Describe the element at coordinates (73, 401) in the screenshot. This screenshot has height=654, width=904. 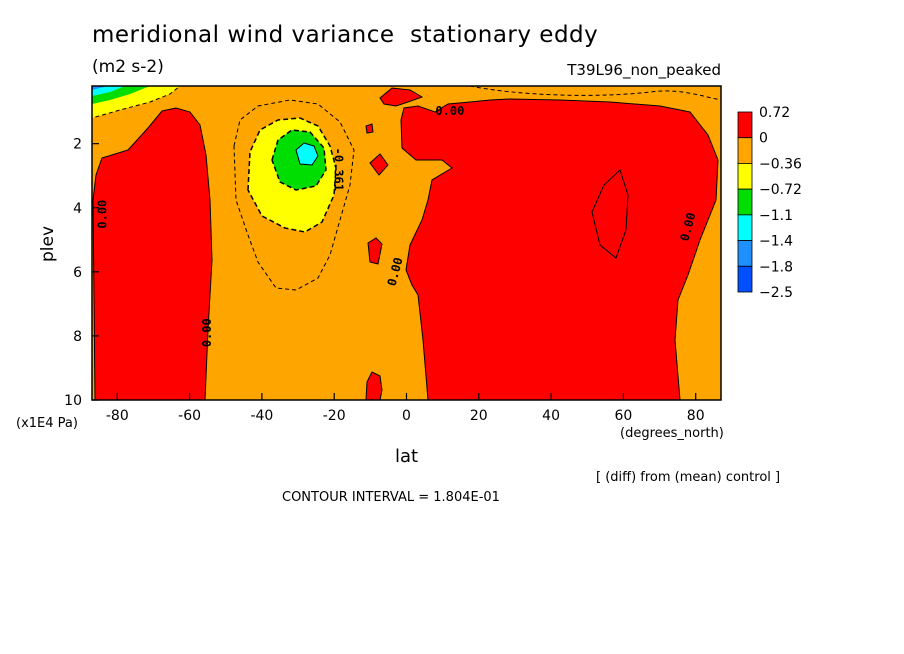
I see `y-tick-label: 10` at that location.